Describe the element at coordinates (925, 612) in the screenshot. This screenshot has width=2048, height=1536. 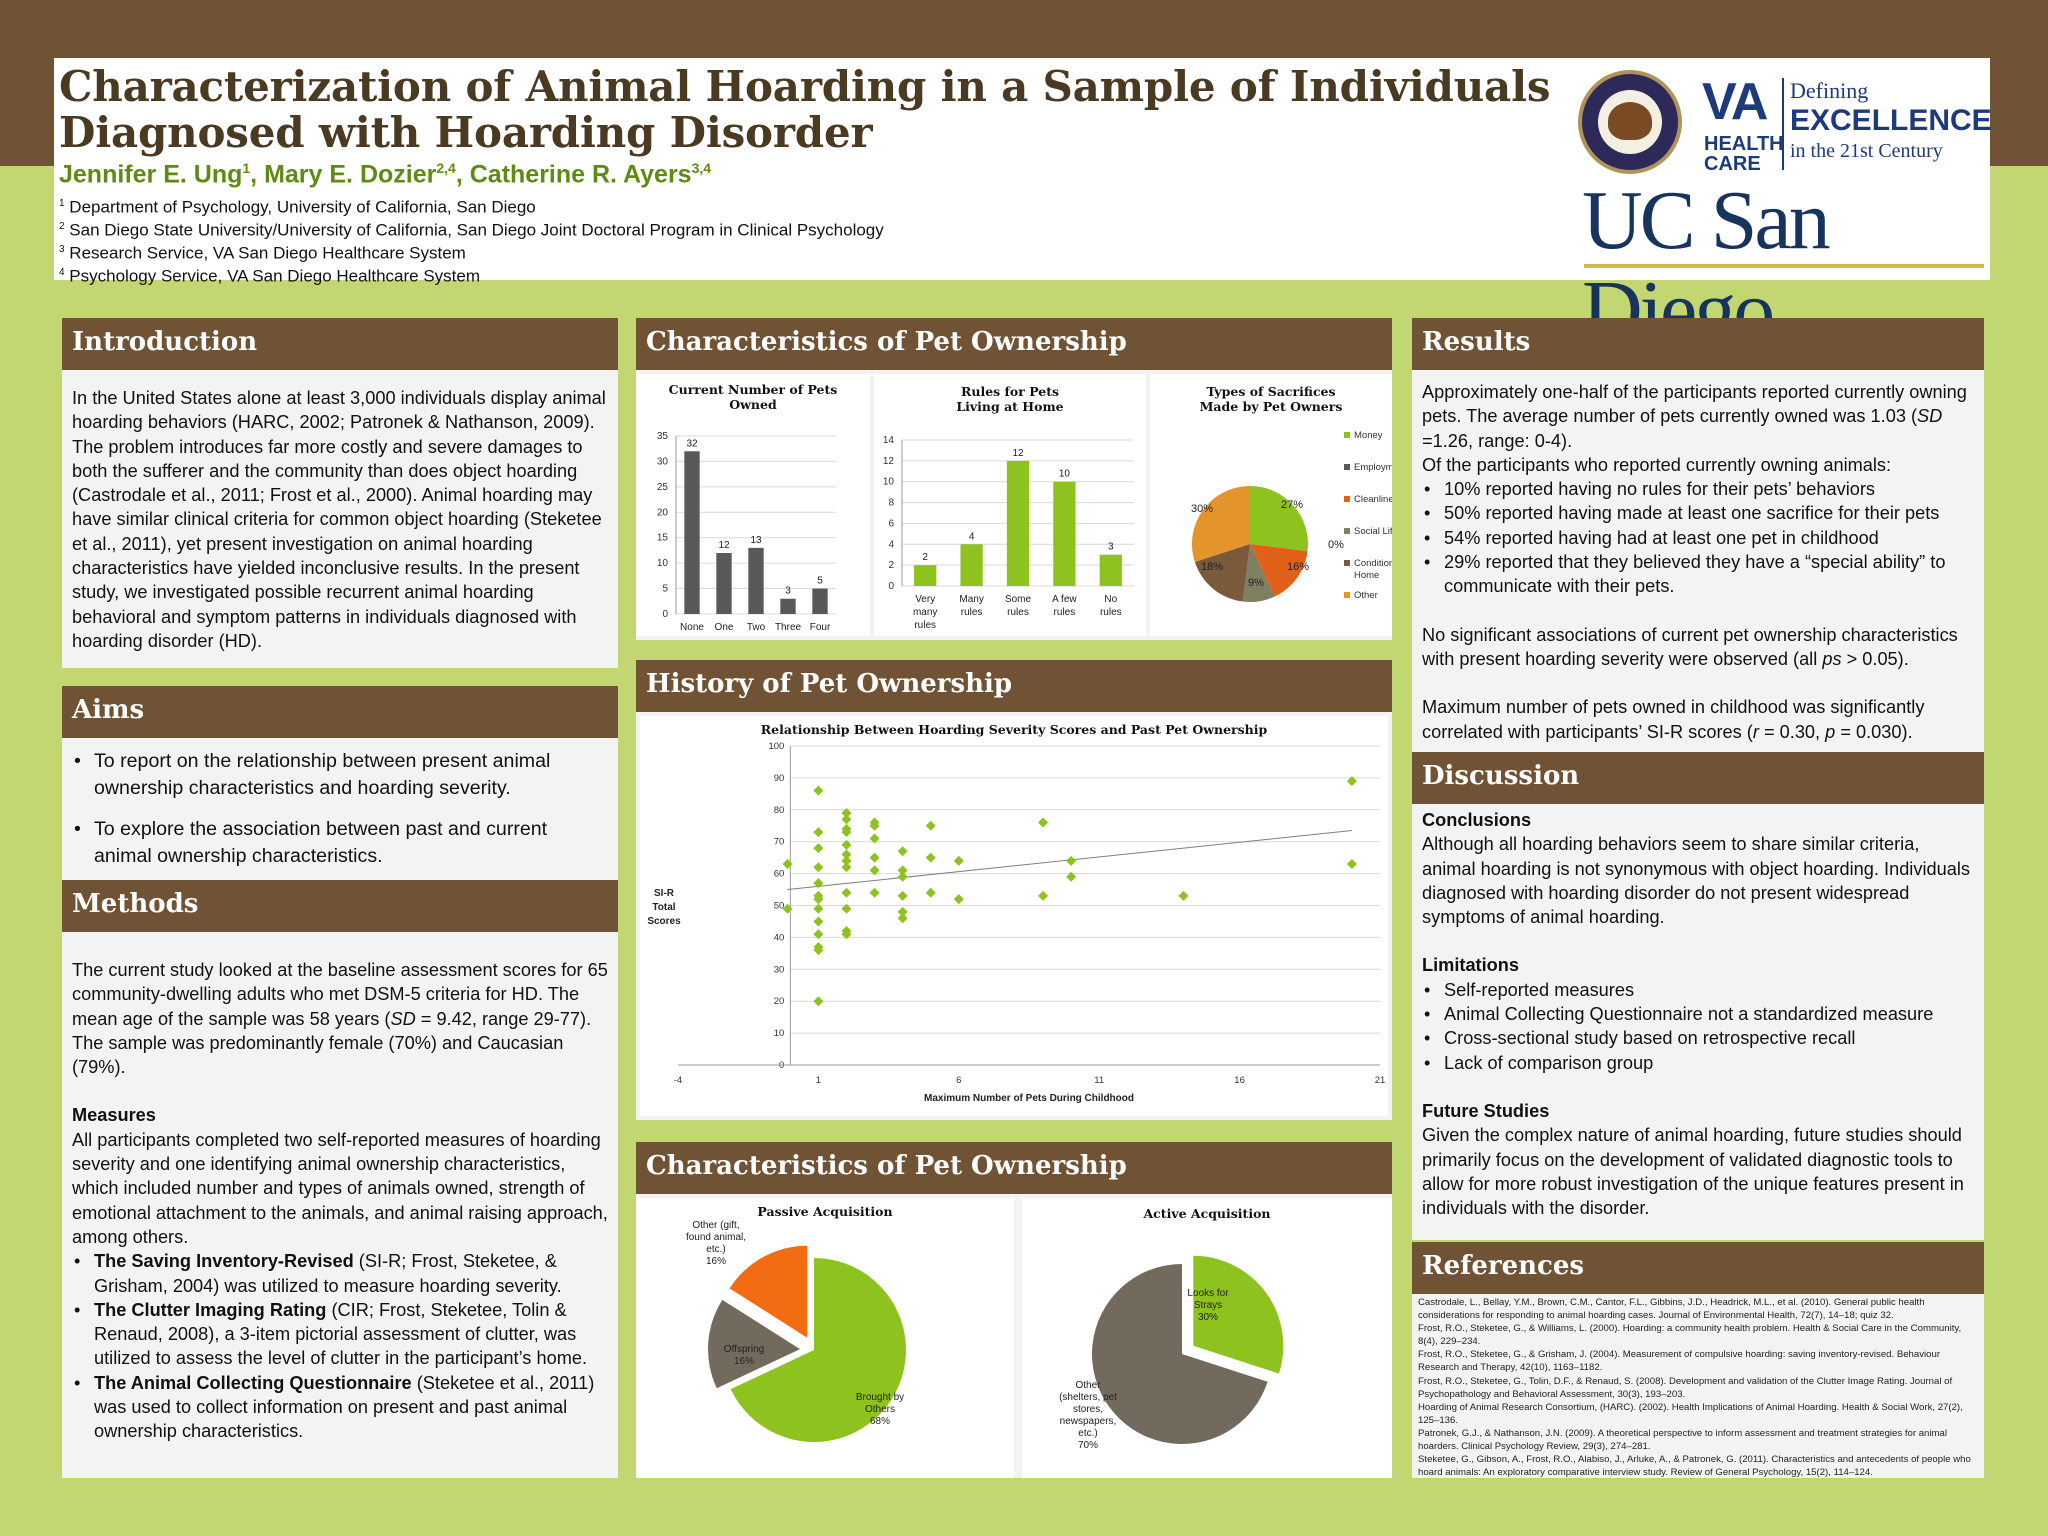
I see `x-tick-label: many` at that location.